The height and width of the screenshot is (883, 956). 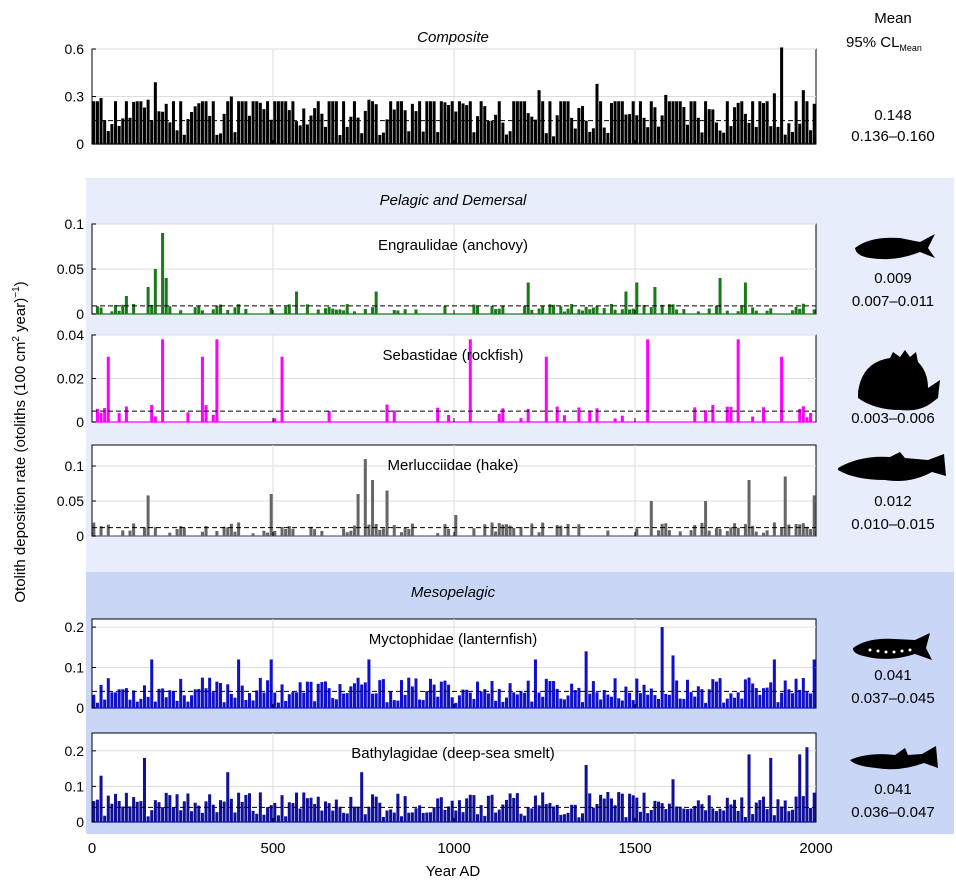 I want to click on y-tick-label: 0.2, so click(x=75, y=627).